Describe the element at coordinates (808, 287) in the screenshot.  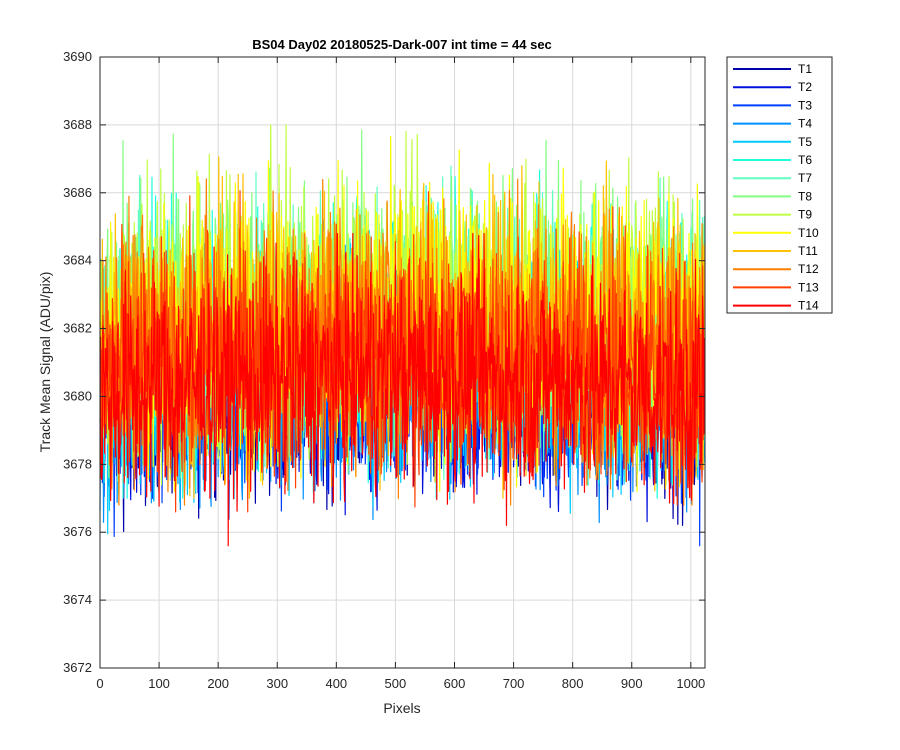
I see `legend-label-t13: T13` at that location.